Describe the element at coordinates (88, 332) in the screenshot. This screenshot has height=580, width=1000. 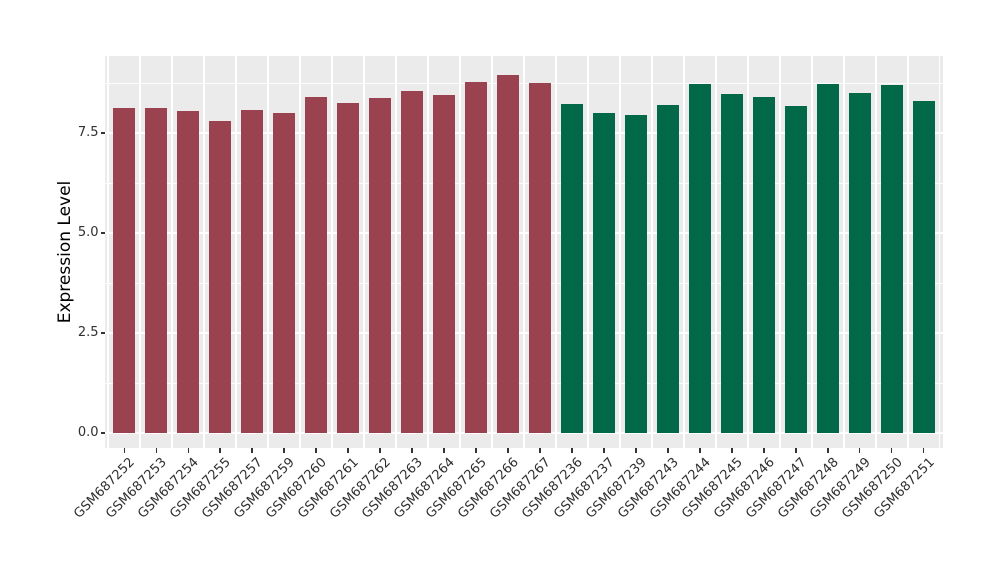
I see `y-axis-tick-label: 2.5` at that location.